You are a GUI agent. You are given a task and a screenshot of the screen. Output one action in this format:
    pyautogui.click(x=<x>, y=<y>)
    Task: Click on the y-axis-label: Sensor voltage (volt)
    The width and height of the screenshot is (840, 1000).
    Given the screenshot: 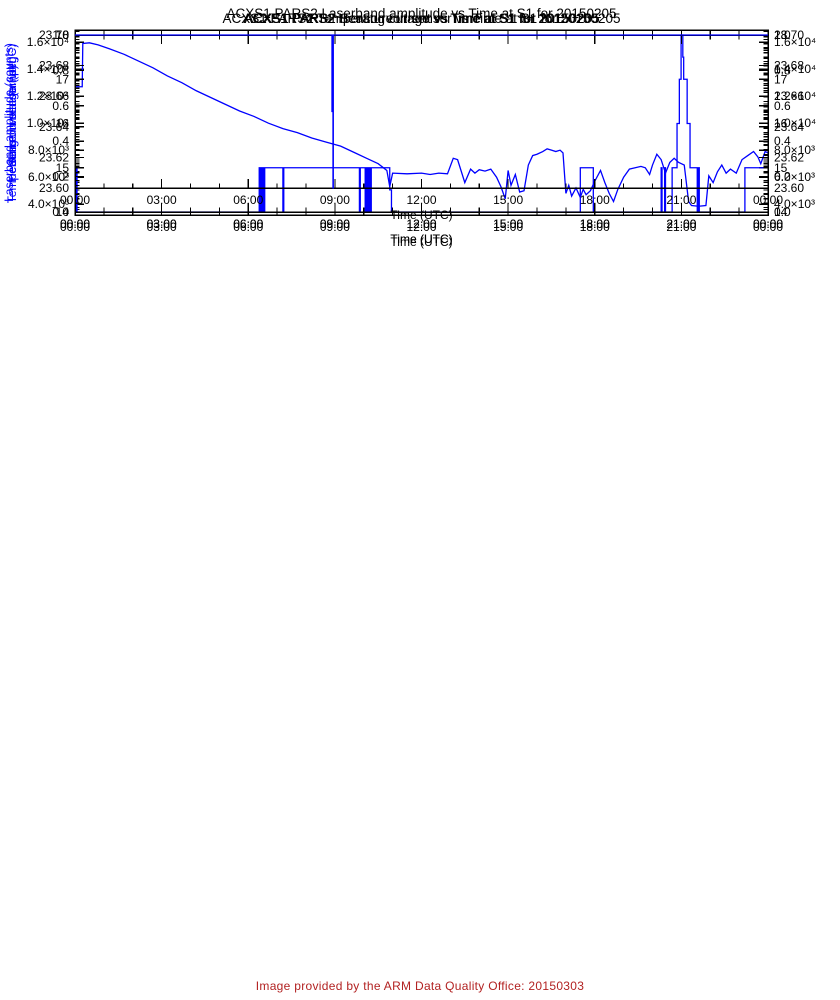 What is the action you would take?
    pyautogui.click(x=12, y=111)
    